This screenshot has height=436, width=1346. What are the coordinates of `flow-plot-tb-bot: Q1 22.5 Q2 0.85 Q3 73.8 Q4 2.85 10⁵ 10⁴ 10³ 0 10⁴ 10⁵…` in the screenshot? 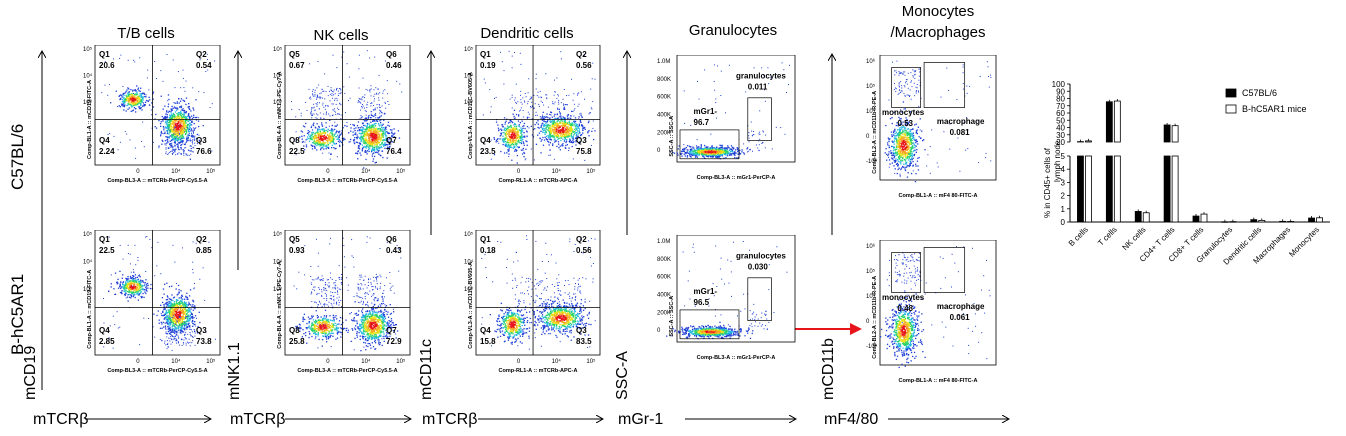 It's located at (152, 302).